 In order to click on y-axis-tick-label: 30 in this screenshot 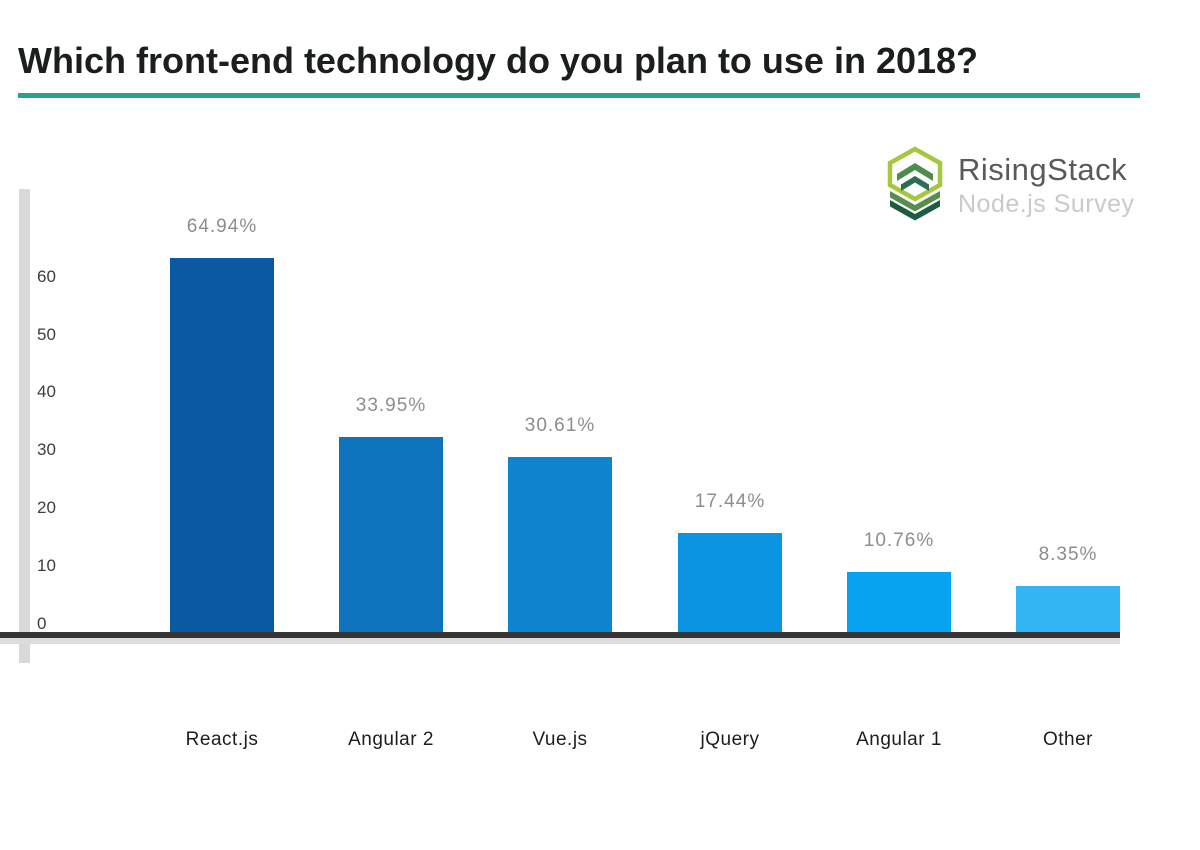, I will do `click(46, 450)`.